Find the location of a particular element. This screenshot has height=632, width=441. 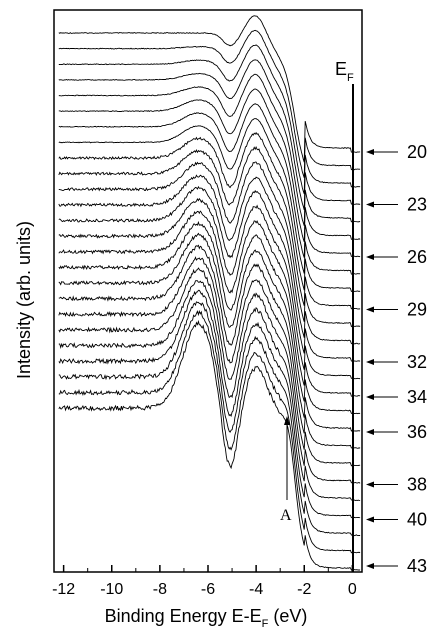

annotation-a: A is located at coordinates (286, 470).